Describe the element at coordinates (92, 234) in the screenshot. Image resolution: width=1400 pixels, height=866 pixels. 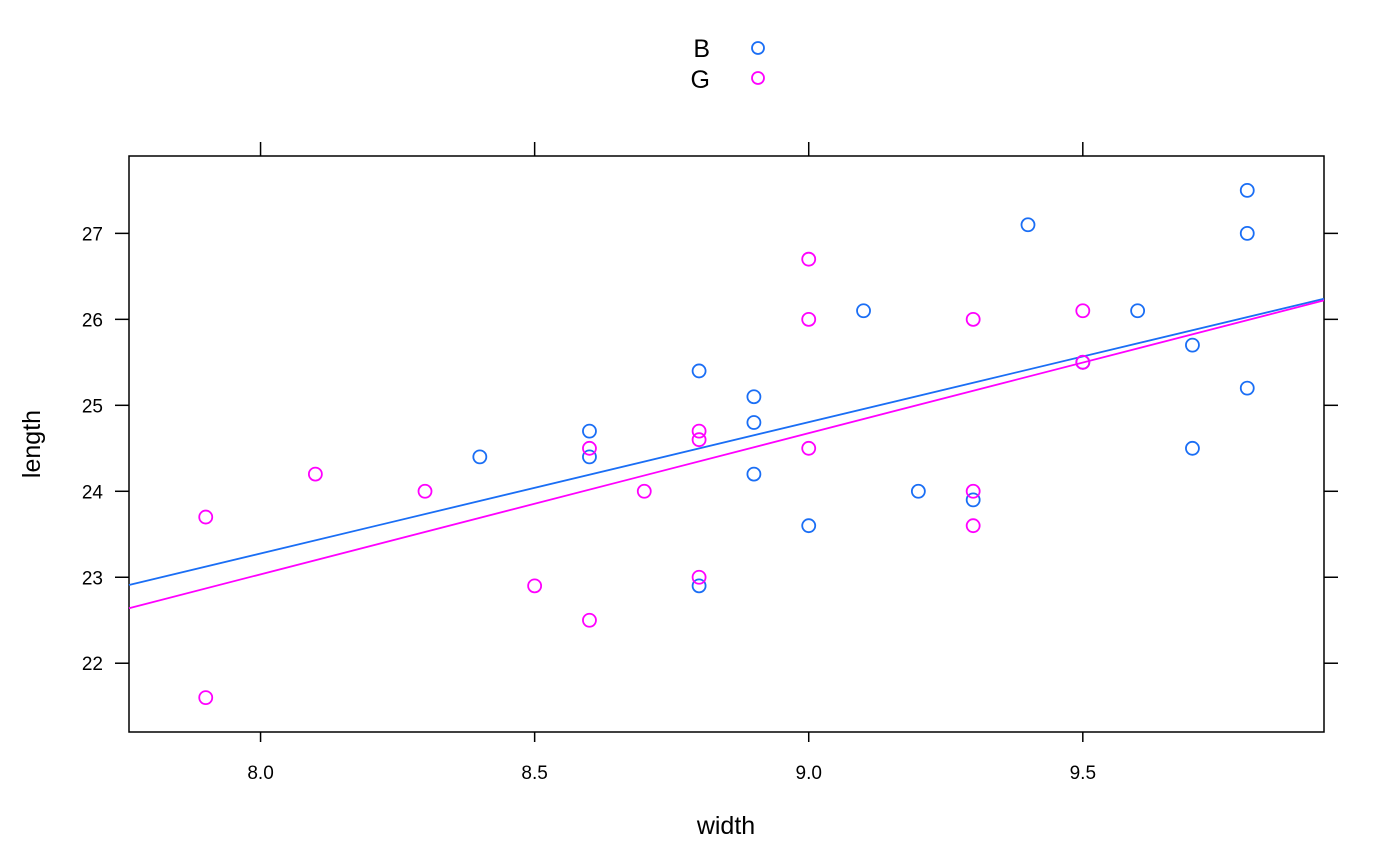
I see `y-tick-label: 27` at that location.